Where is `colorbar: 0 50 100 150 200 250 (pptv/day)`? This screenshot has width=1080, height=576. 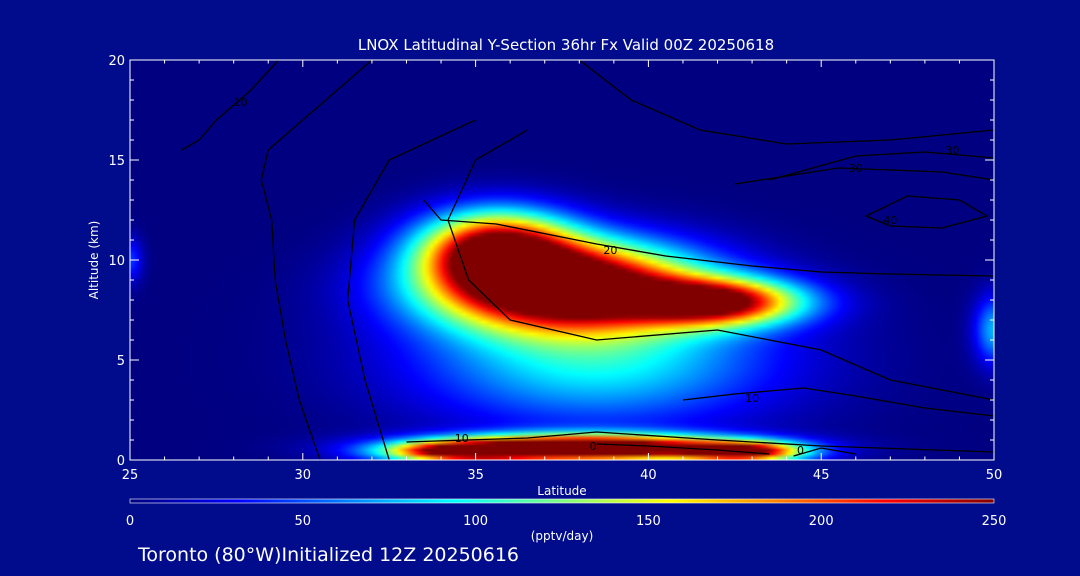 colorbar: 0 50 100 150 200 250 (pptv/day) is located at coordinates (566, 520).